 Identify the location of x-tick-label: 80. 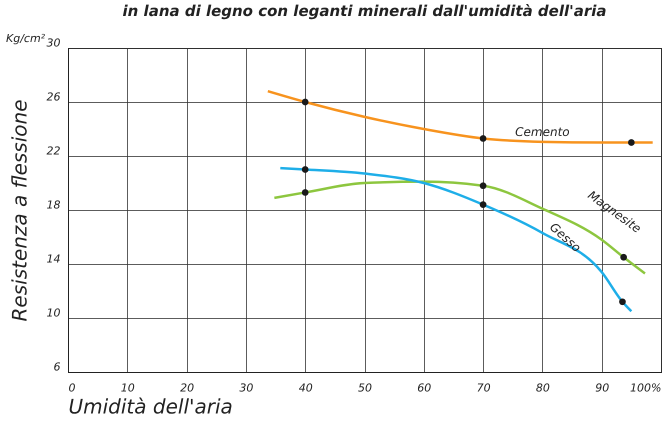
(543, 388).